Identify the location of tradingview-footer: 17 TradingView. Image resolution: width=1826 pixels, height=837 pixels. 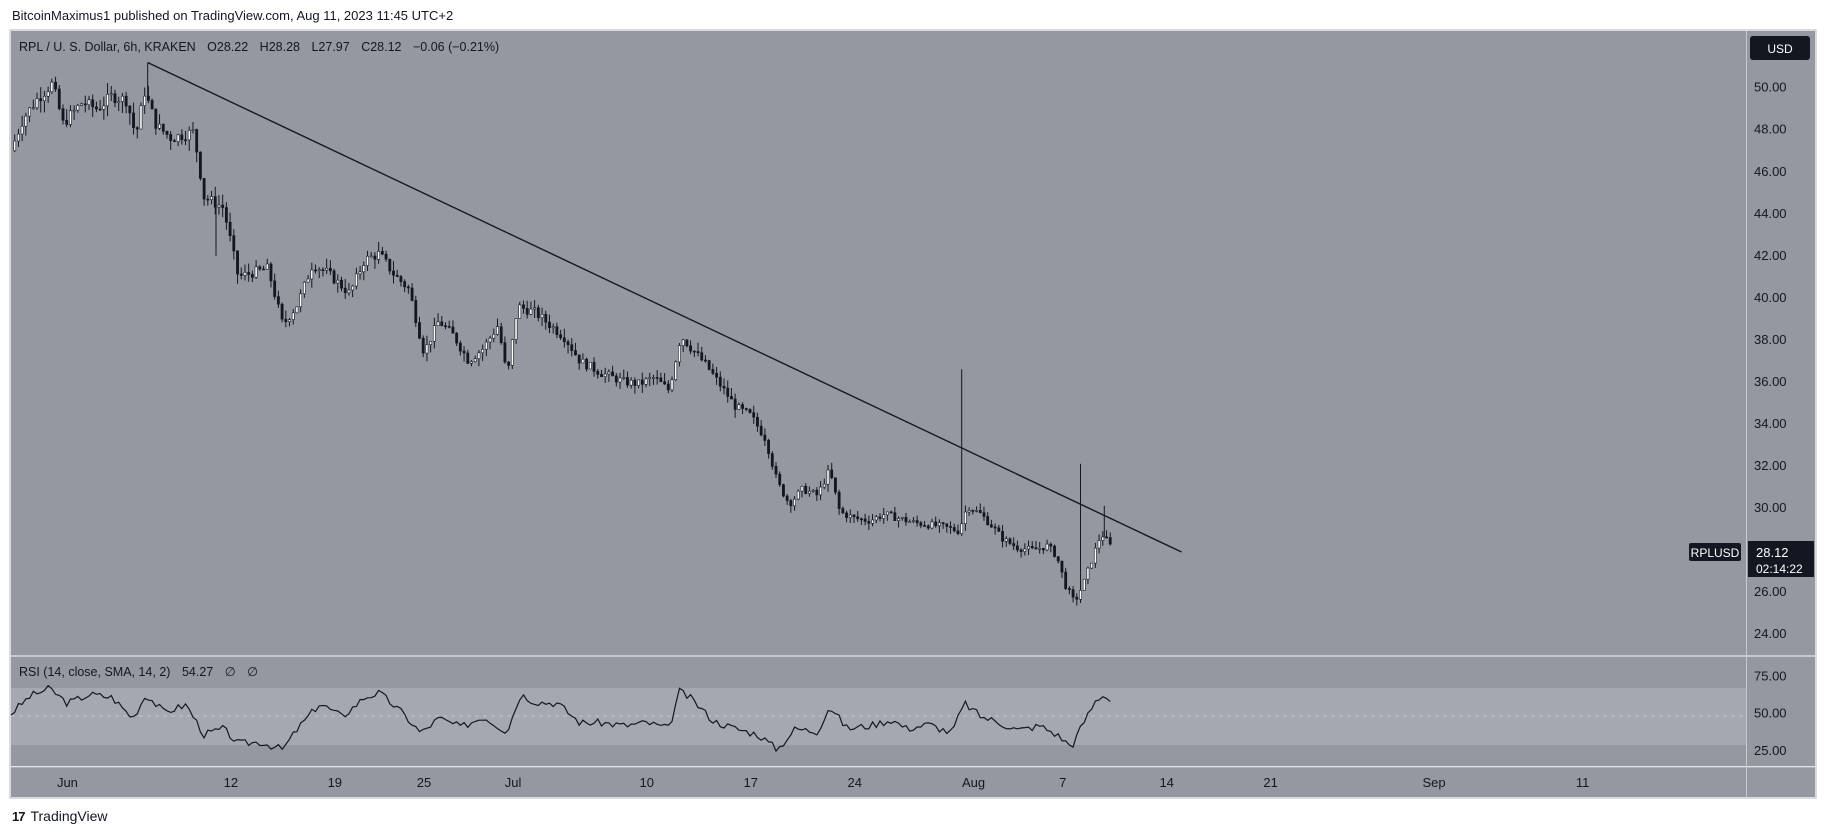
(60, 816).